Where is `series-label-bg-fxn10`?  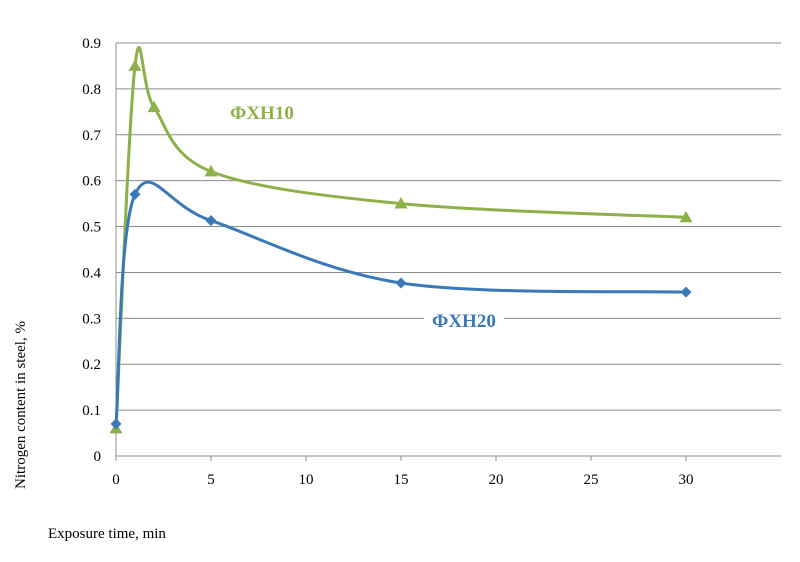
series-label-bg-fxn10 is located at coordinates (262, 113).